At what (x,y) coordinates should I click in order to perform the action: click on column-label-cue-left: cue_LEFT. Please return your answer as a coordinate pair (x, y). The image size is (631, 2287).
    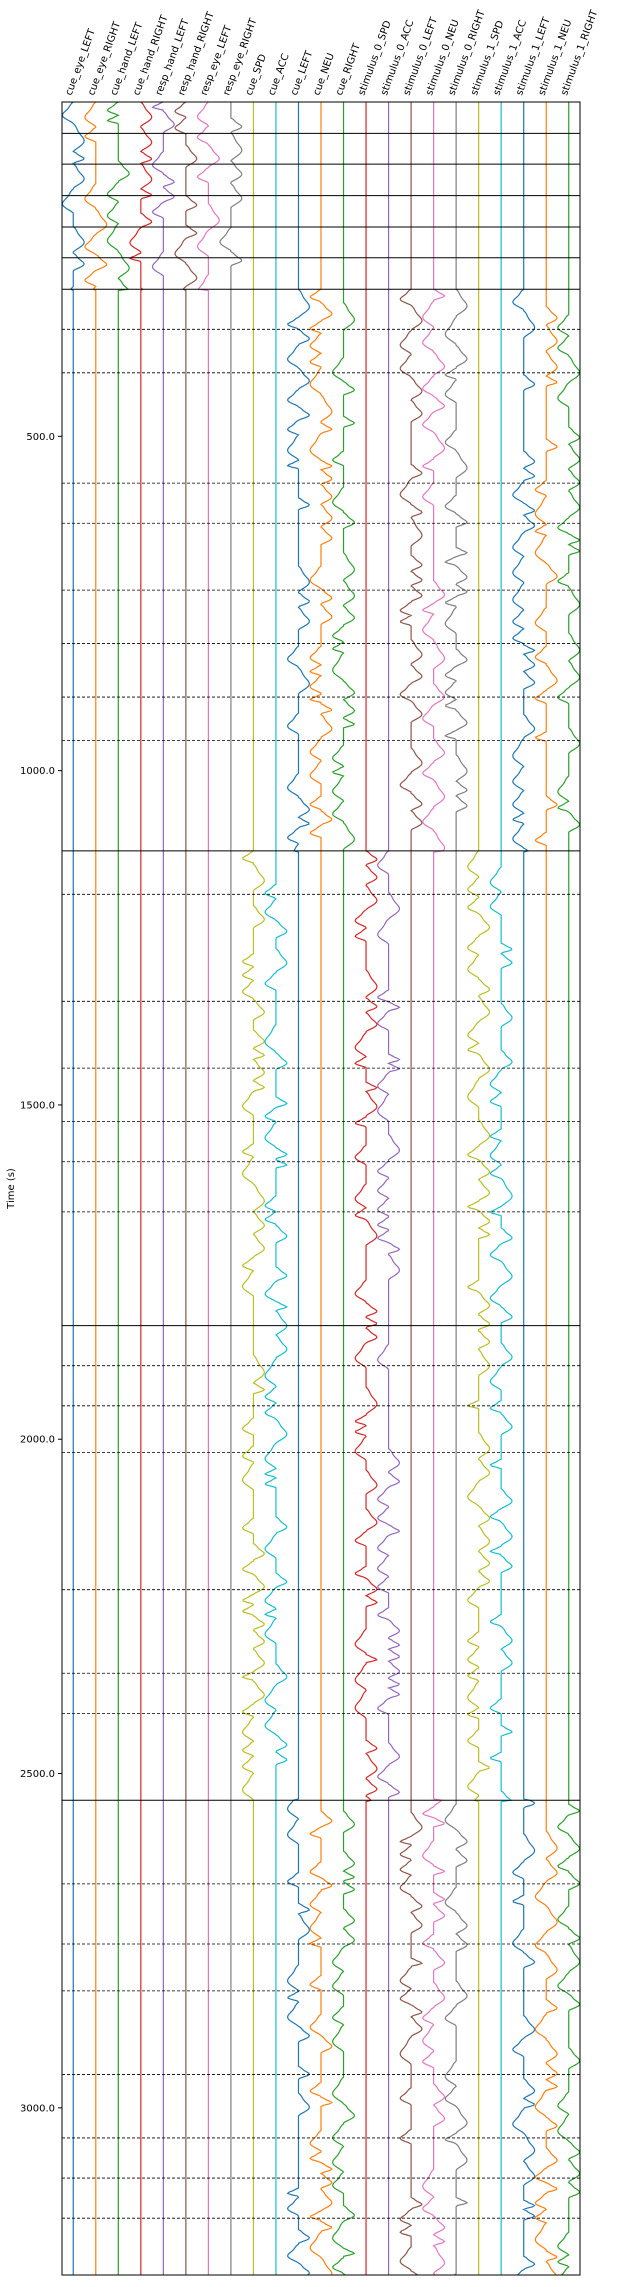
    Looking at the image, I should click on (302, 73).